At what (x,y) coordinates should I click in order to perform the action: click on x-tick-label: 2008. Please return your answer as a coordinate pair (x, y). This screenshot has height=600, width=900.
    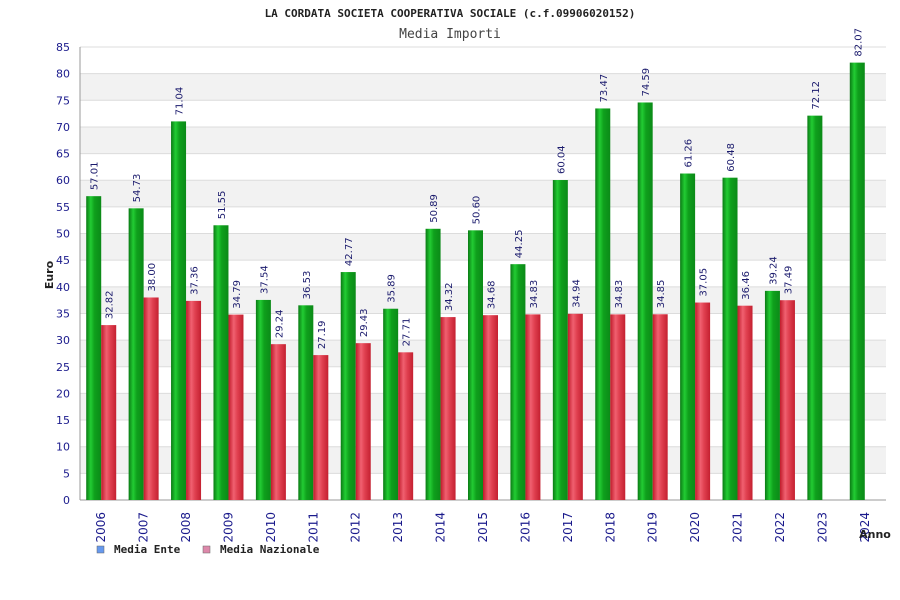
    Looking at the image, I should click on (186, 527).